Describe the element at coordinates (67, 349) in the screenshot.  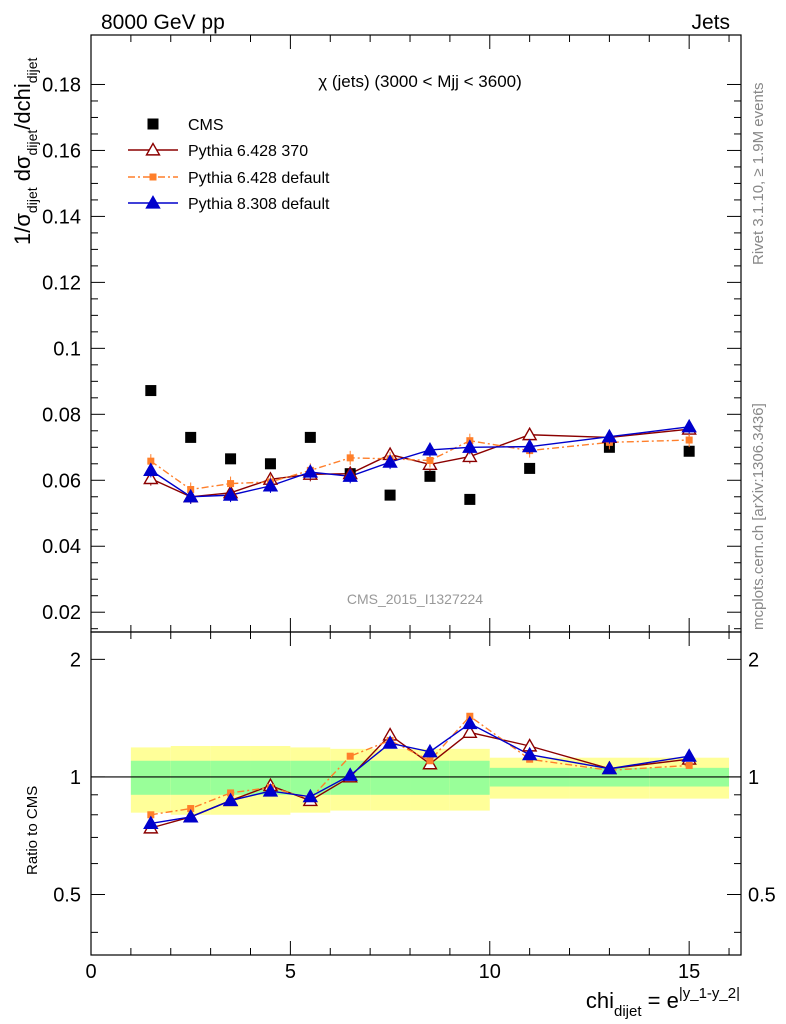
I see `main-y-tick-label: 0.1` at that location.